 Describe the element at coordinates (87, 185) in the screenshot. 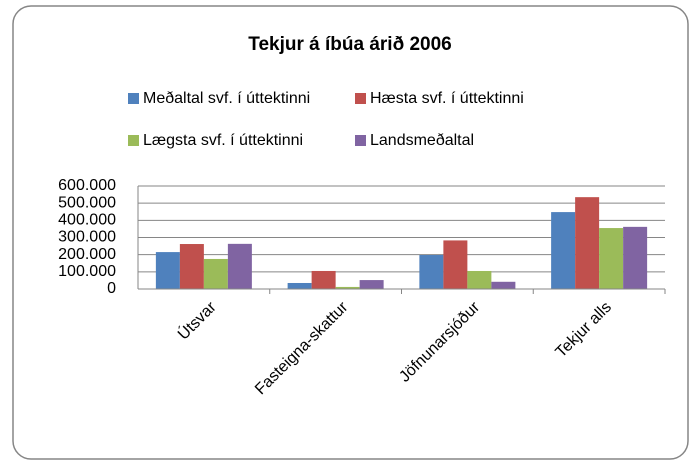

I see `y-tick-label: 600.000` at that location.